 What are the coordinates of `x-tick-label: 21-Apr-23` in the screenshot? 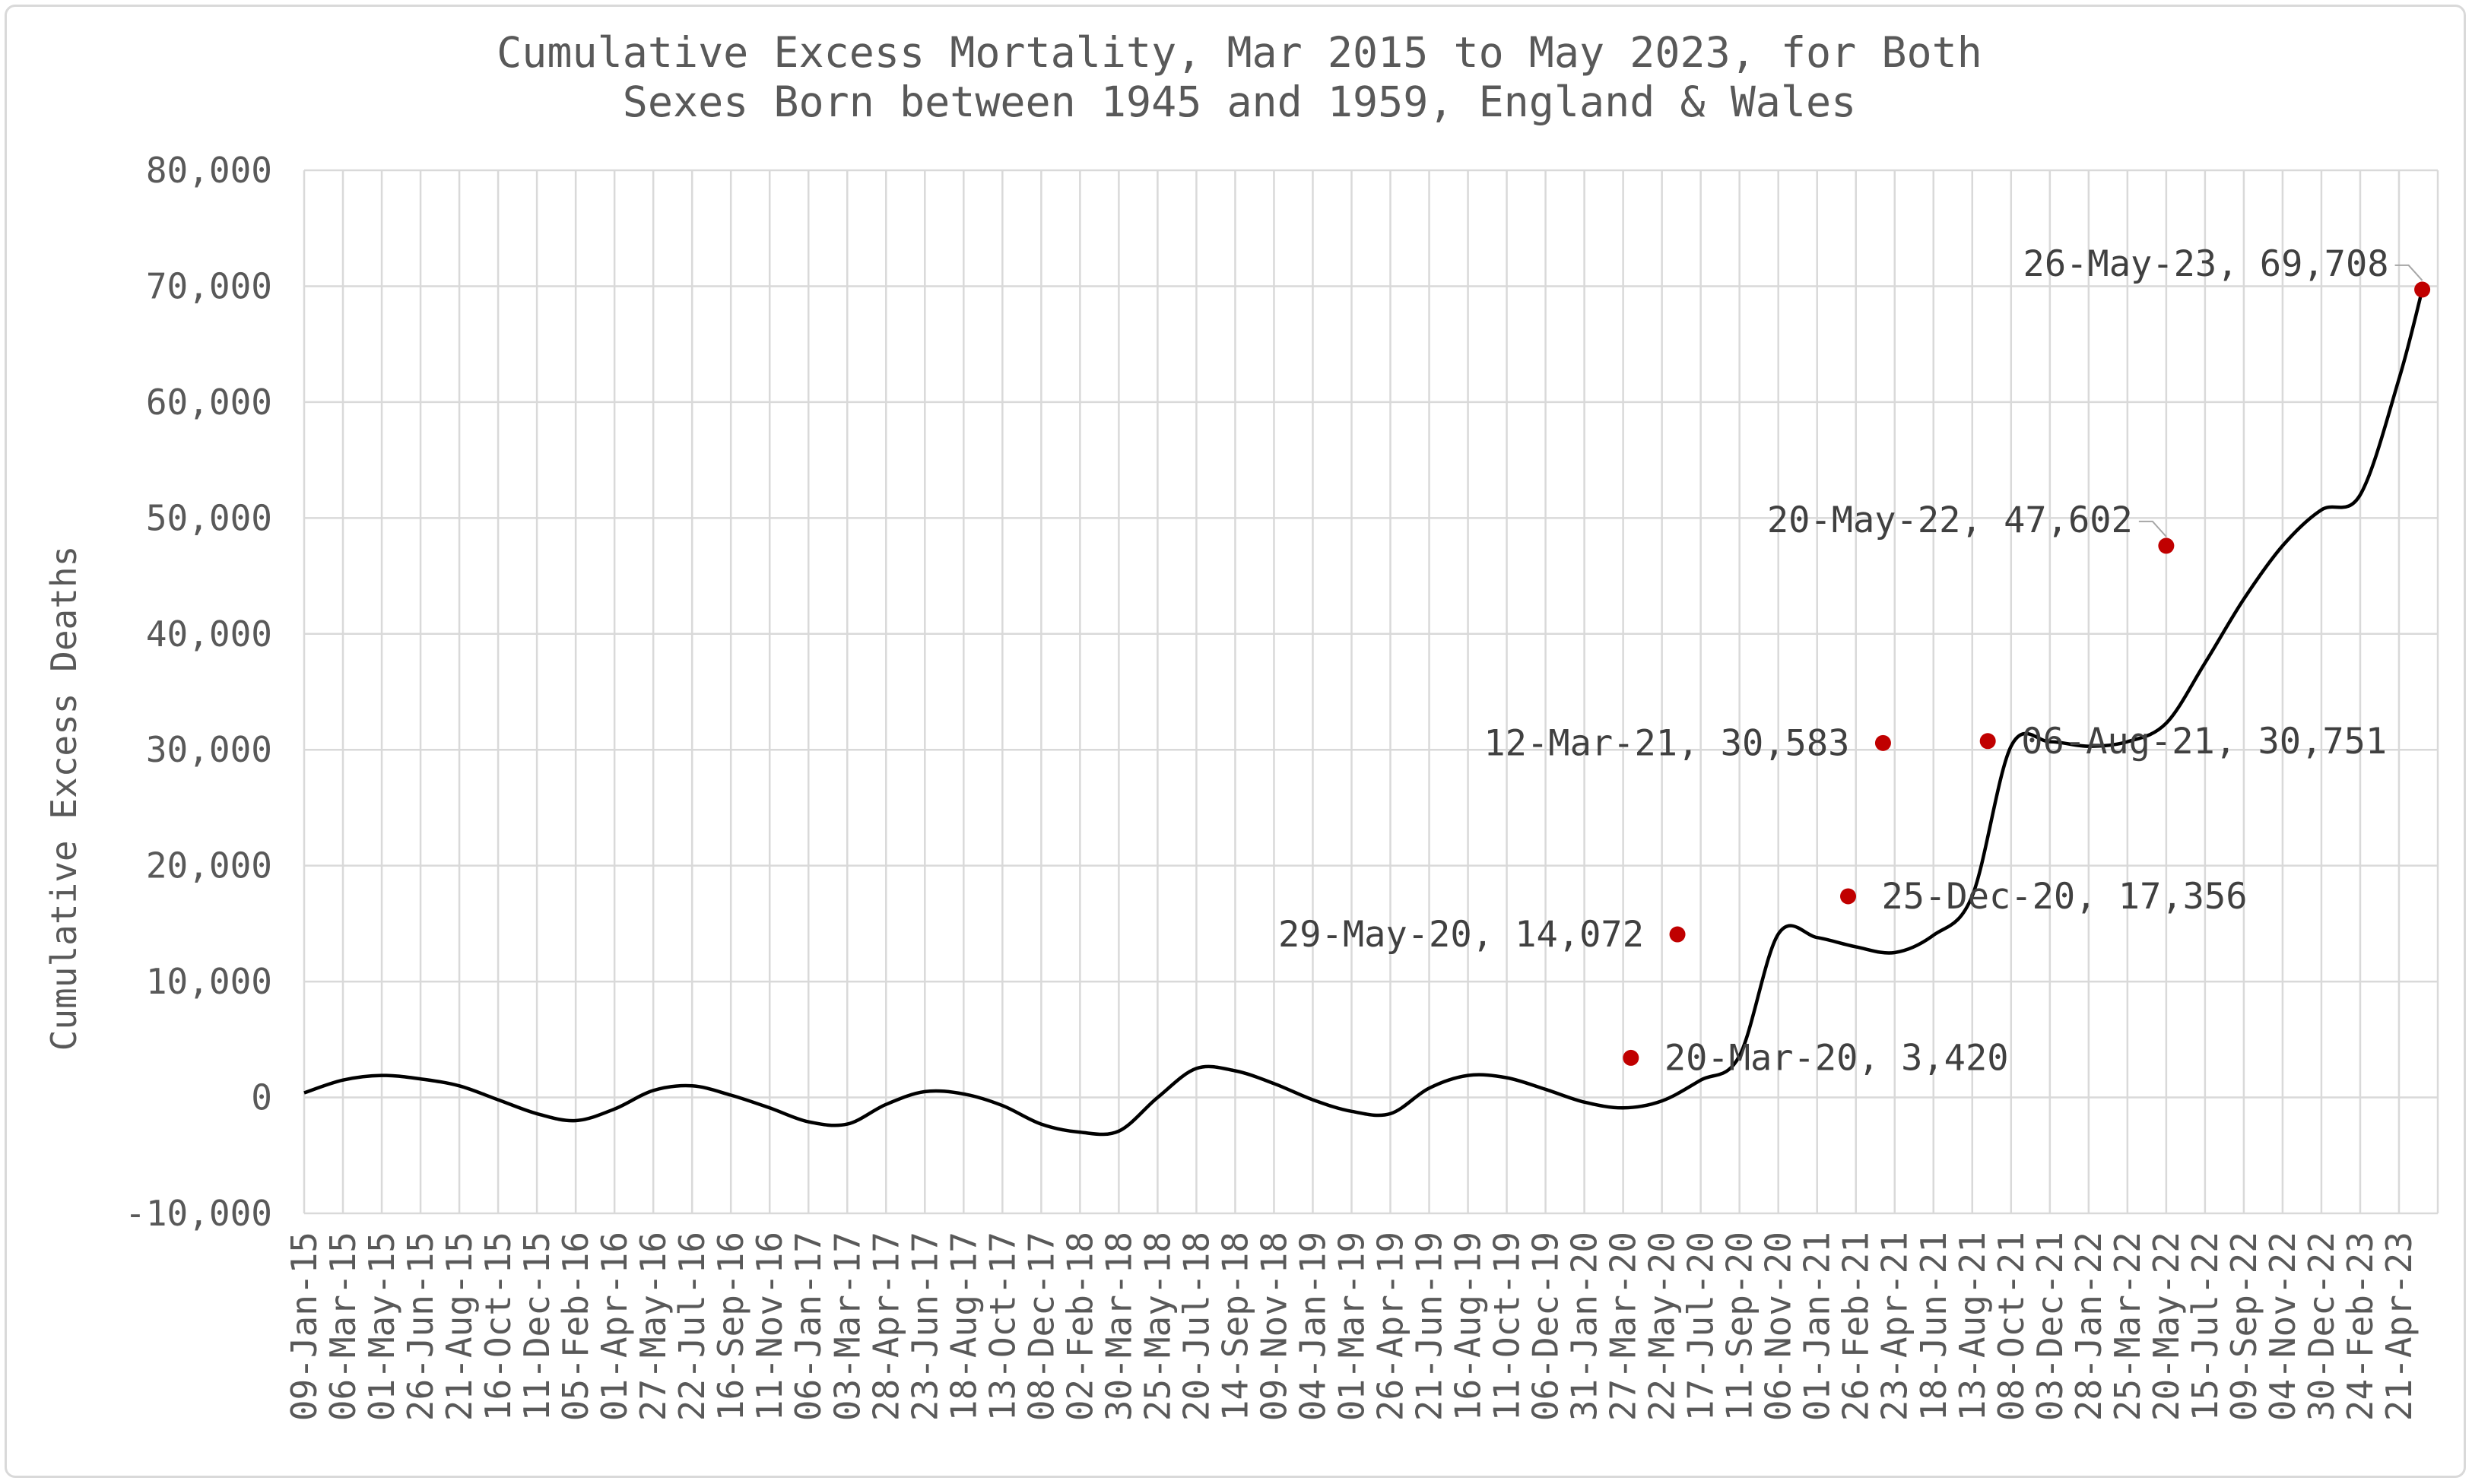 It's located at (2399, 1326).